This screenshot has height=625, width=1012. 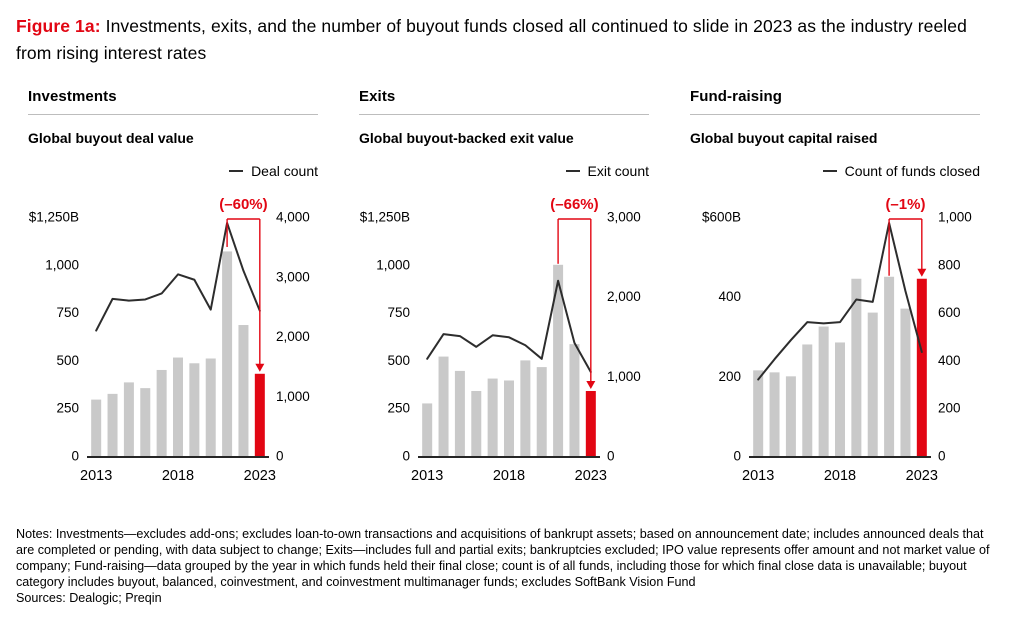 I want to click on panel-subtitle-fund-raising: Global buyout capital raised, so click(x=784, y=138).